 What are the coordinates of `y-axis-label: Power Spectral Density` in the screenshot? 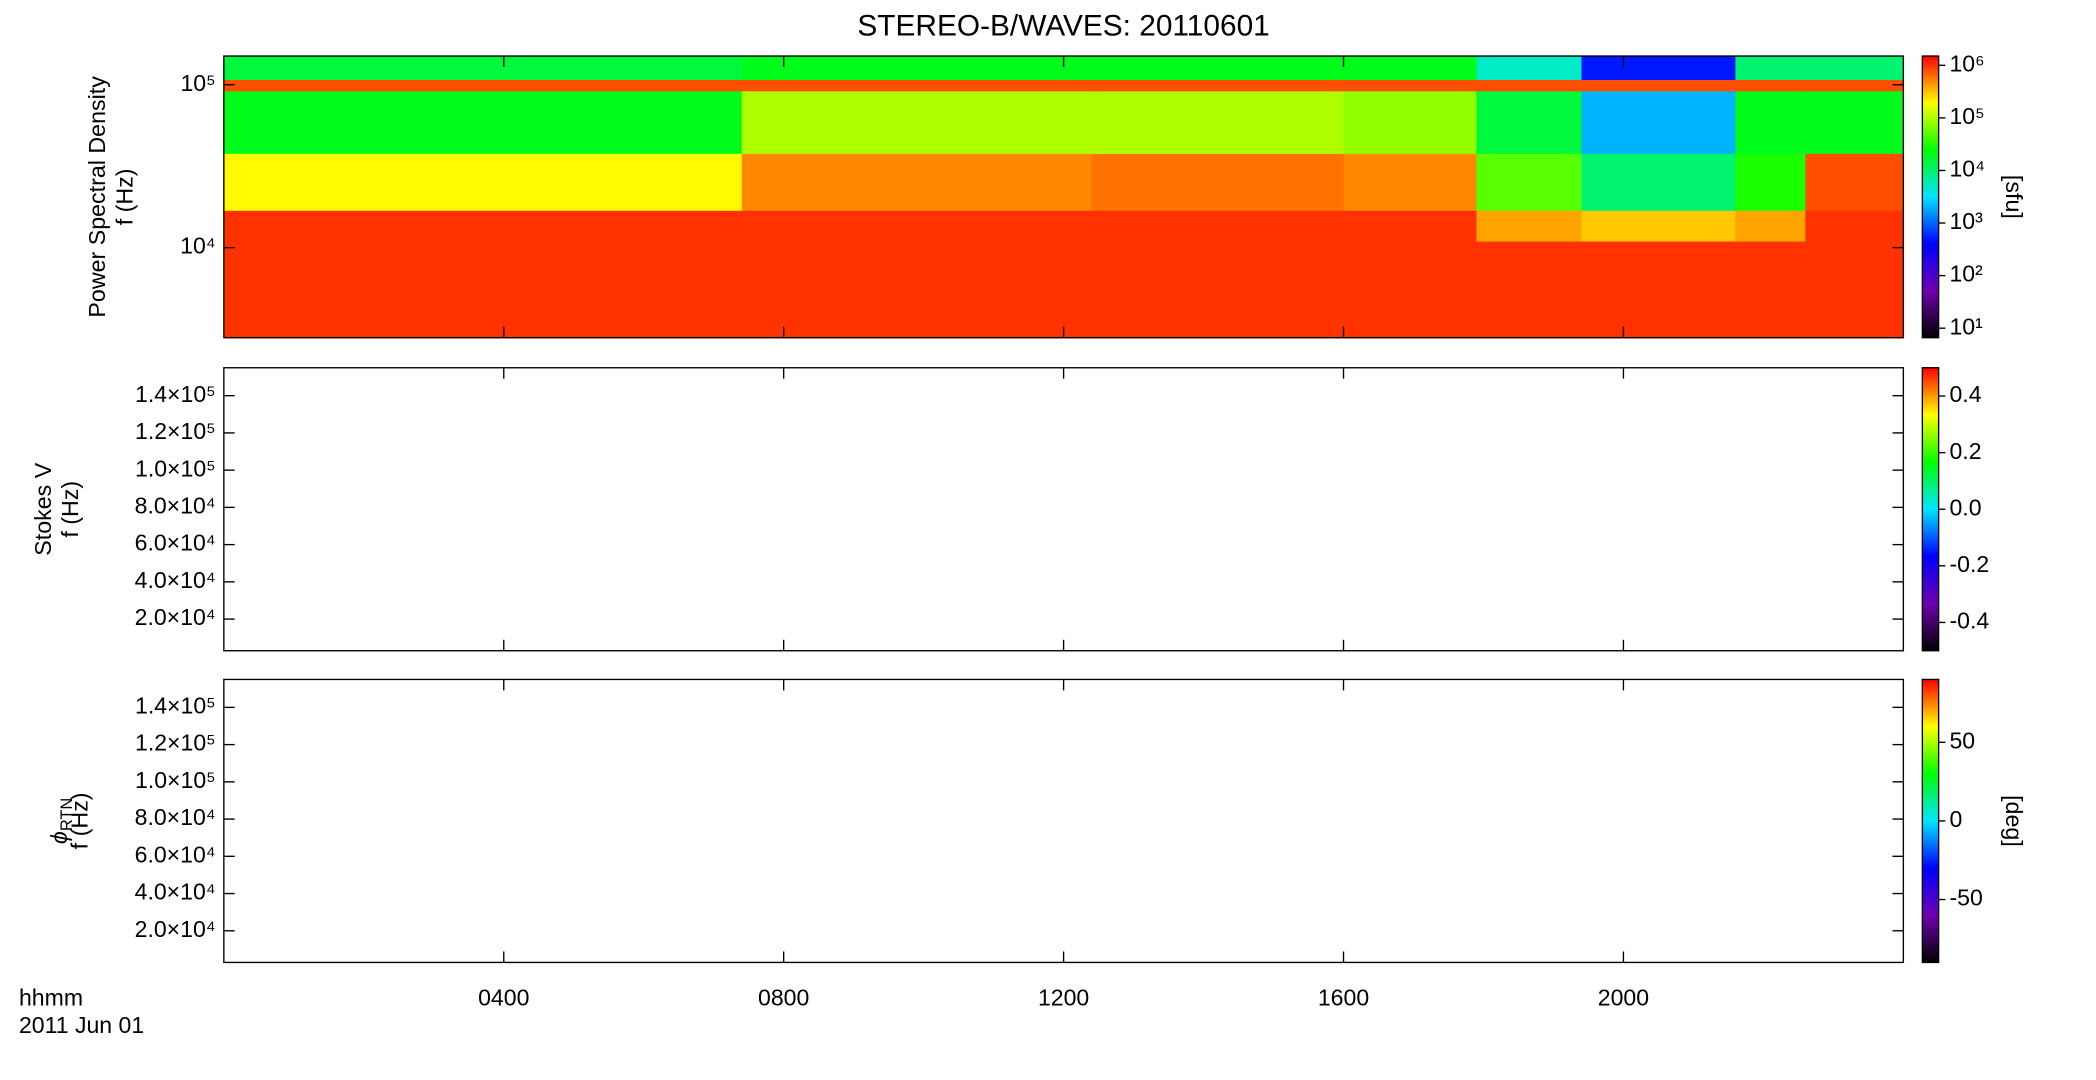 It's located at (97, 197).